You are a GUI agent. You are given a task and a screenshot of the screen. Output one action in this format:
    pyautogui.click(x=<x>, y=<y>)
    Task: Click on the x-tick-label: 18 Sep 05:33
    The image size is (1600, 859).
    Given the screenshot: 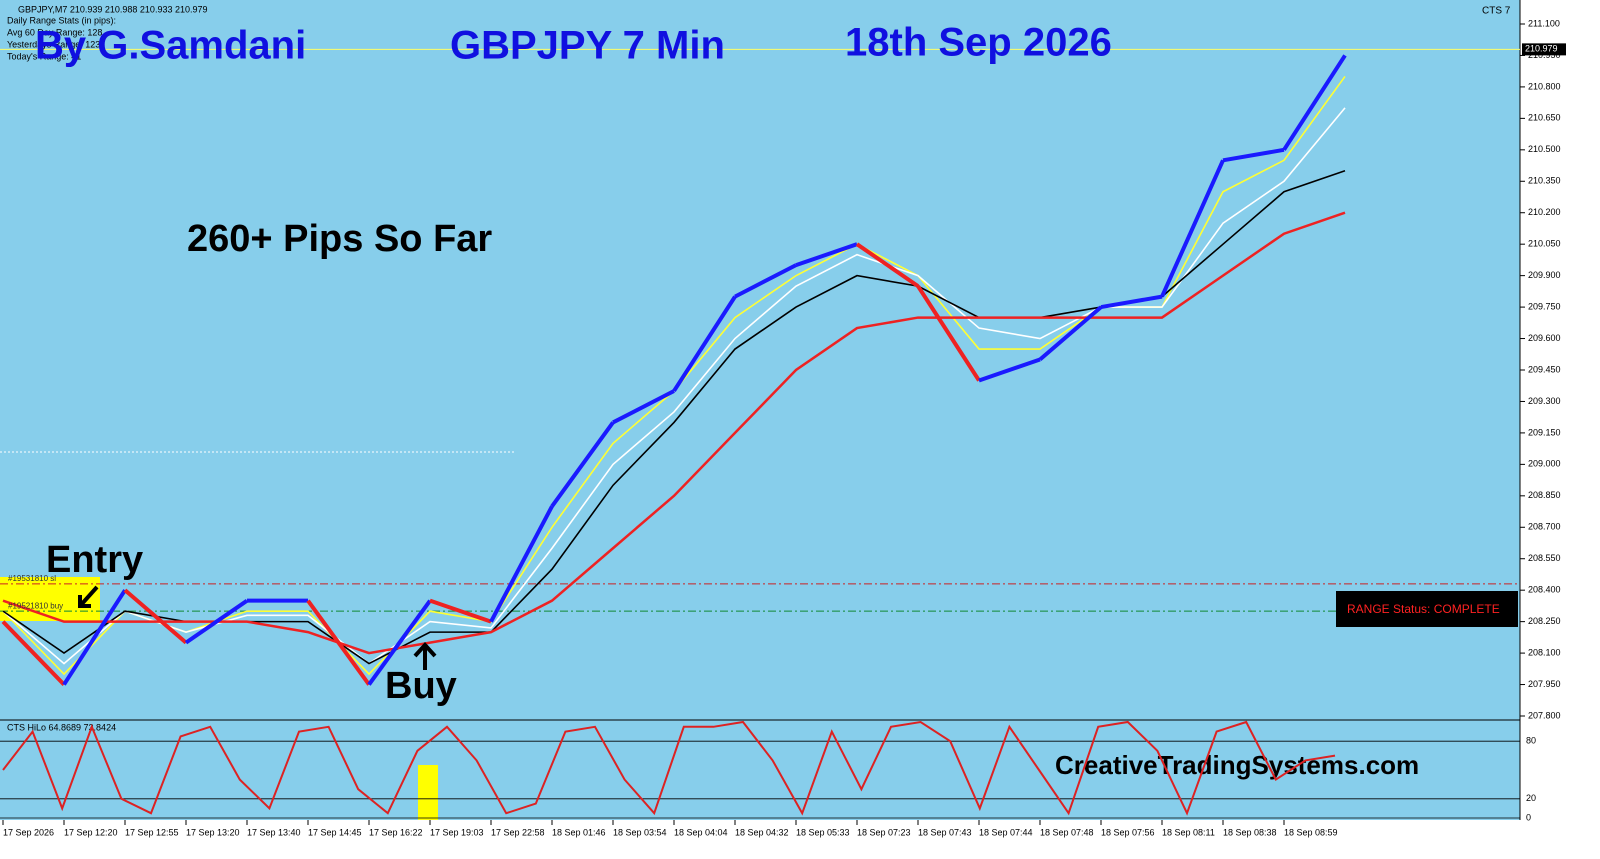 What is the action you would take?
    pyautogui.click(x=823, y=832)
    